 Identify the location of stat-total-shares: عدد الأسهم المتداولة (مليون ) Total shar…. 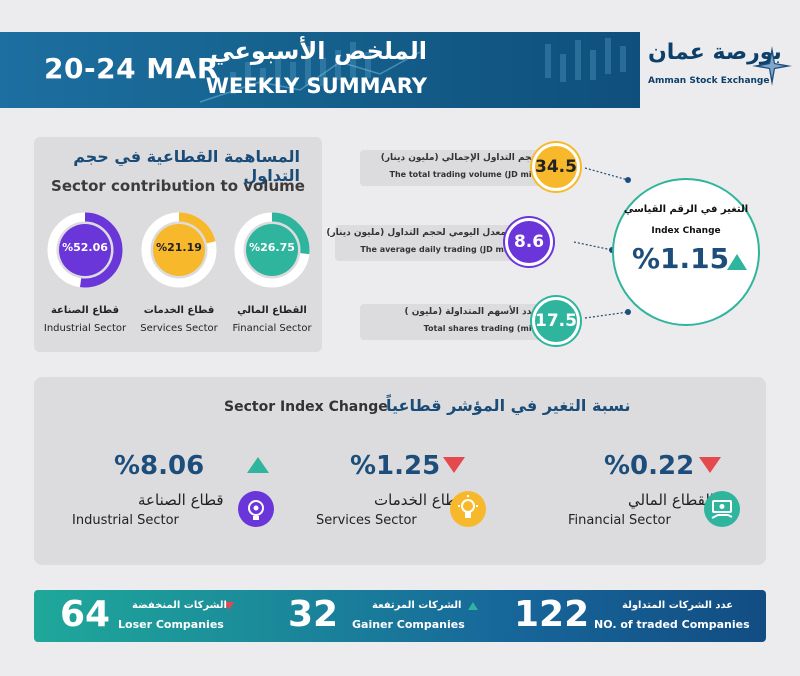
(455, 322).